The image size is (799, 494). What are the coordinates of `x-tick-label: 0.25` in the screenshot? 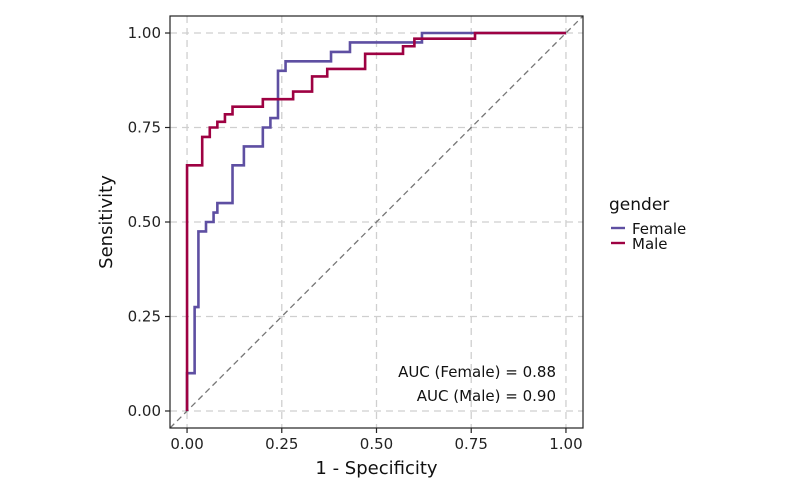 It's located at (281, 444).